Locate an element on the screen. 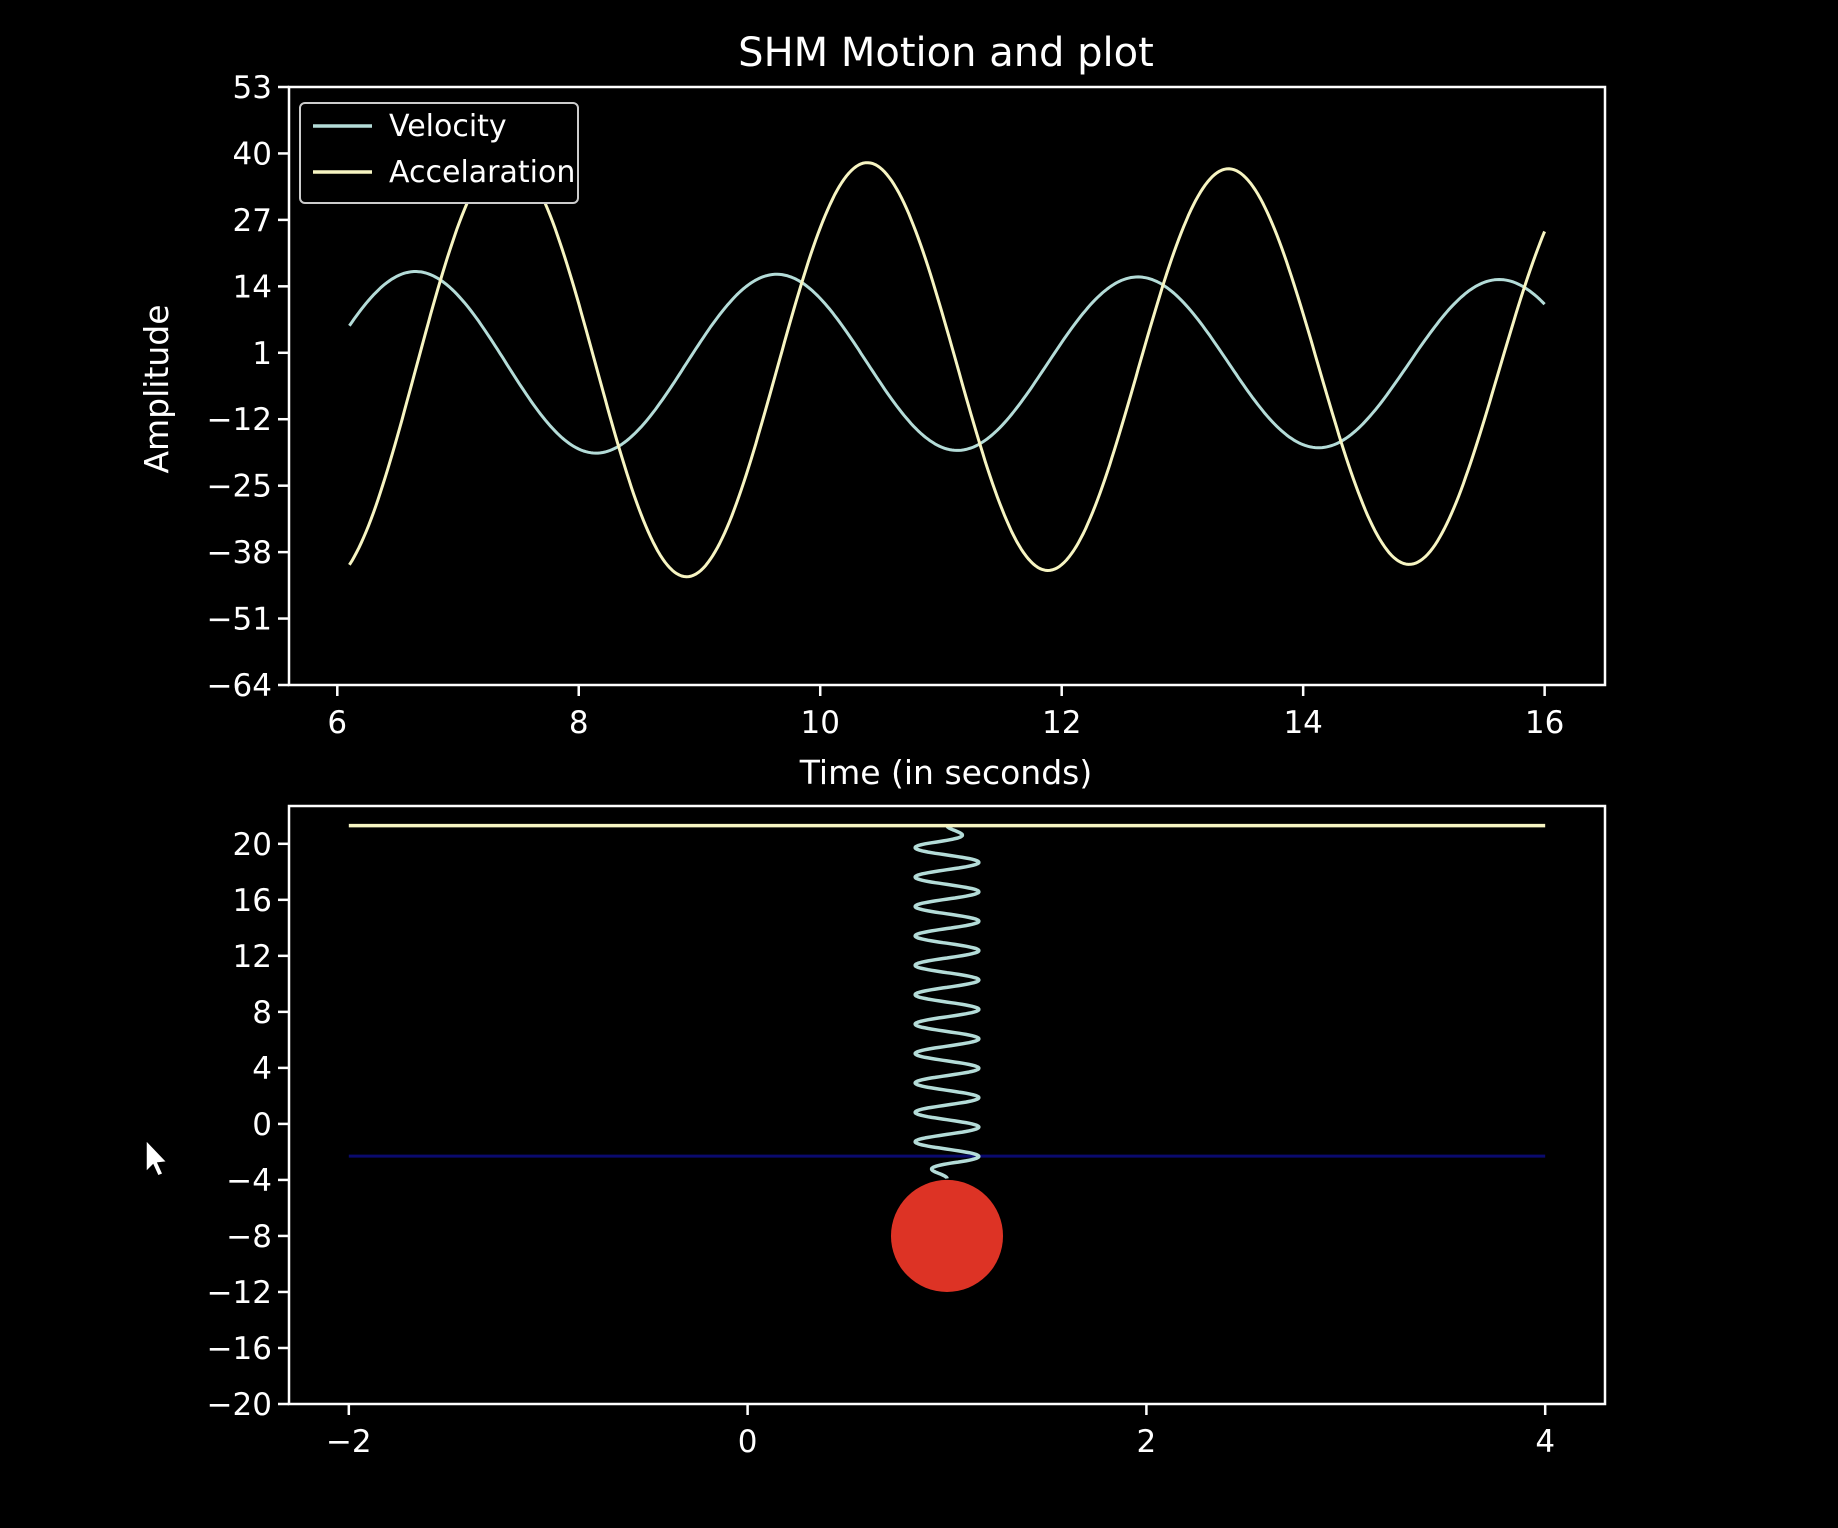 The image size is (1838, 1528). top-x-tick-label: 14 is located at coordinates (1302, 723).